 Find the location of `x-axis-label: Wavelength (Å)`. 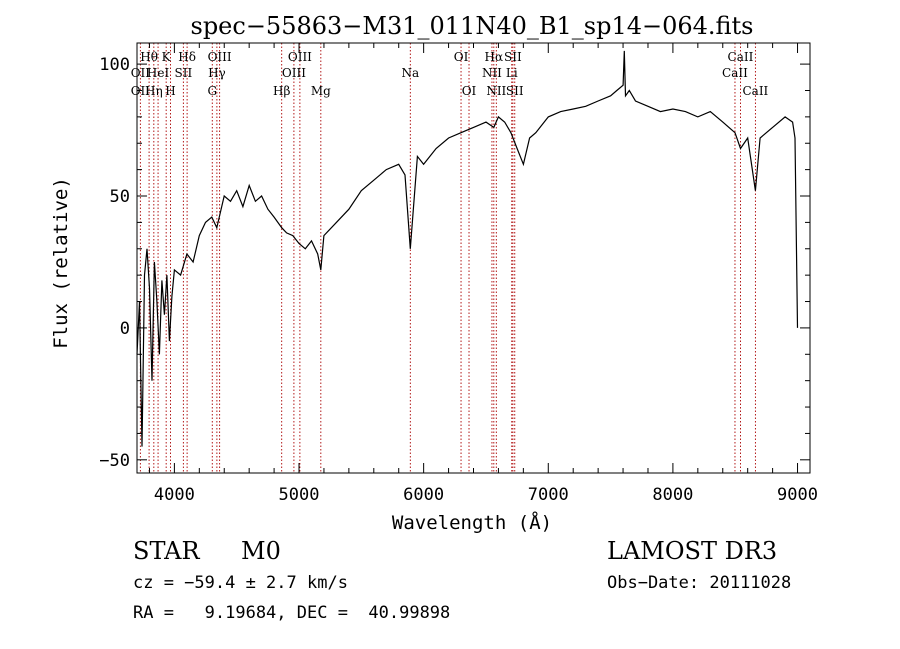

x-axis-label: Wavelength (Å) is located at coordinates (472, 522).